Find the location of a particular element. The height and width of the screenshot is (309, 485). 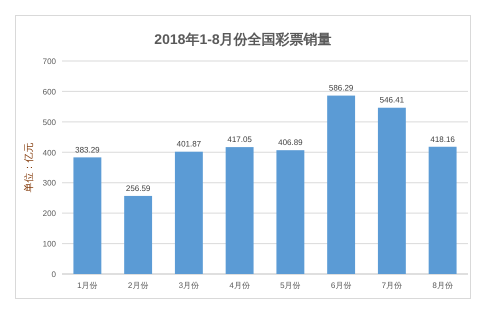

x-tick-label: 3月份 is located at coordinates (189, 285).